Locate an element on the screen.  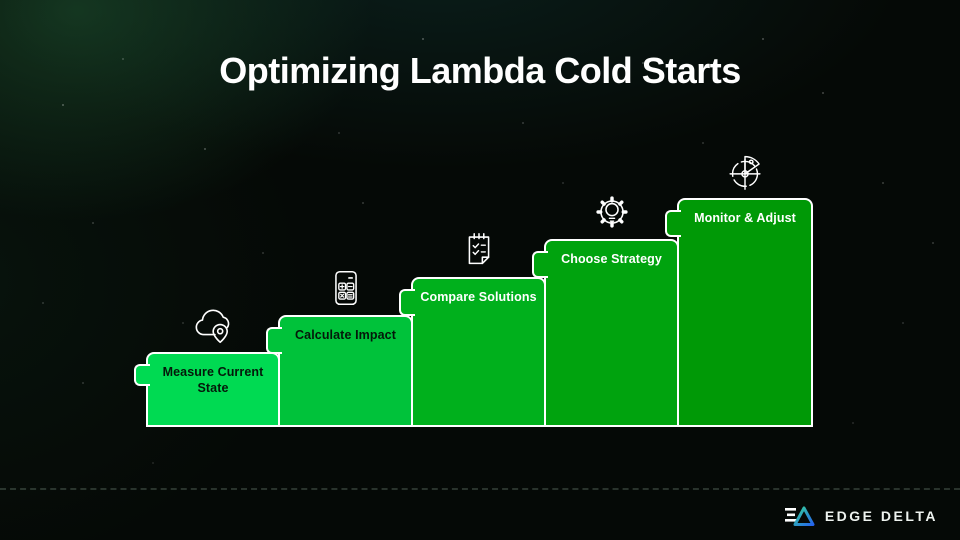
footer-dashed-divider is located at coordinates (480, 489).